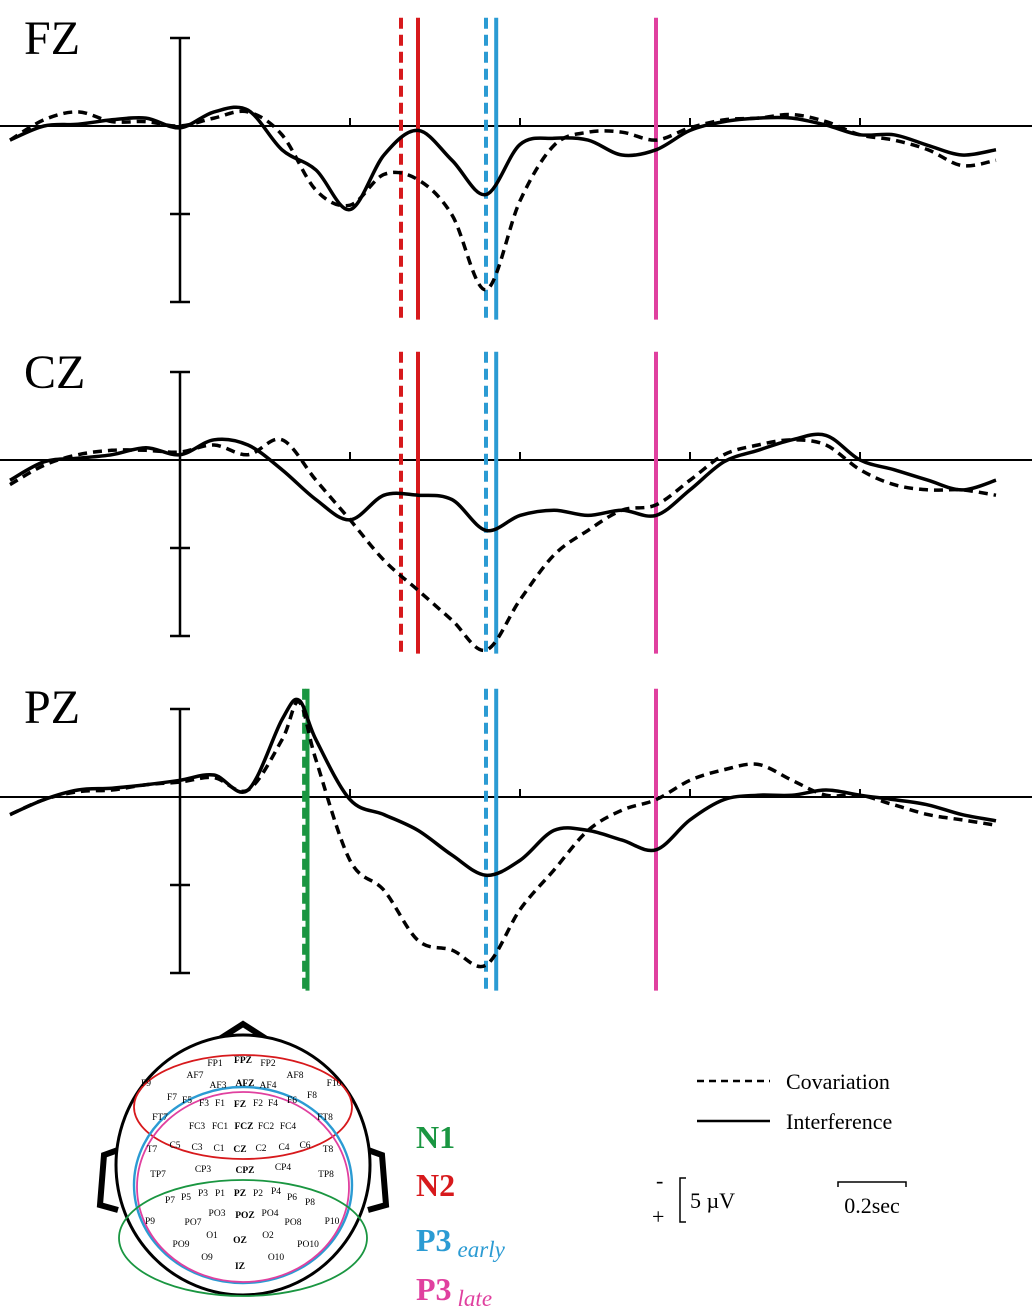 This screenshot has width=1032, height=1306. What do you see at coordinates (160, 1118) in the screenshot?
I see `electrode-label: FT7` at bounding box center [160, 1118].